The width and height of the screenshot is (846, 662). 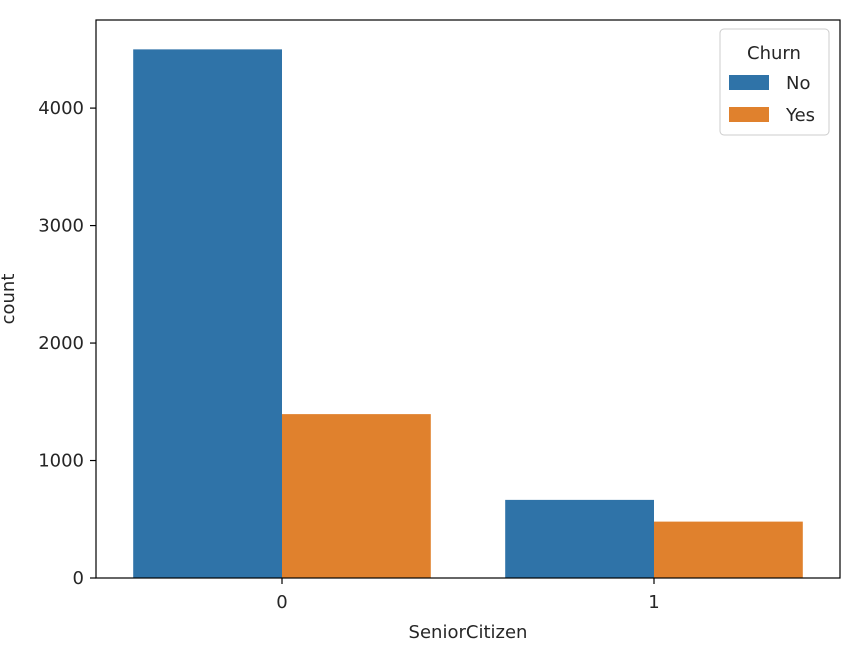 What do you see at coordinates (61, 108) in the screenshot?
I see `y-tick-label: 4000` at bounding box center [61, 108].